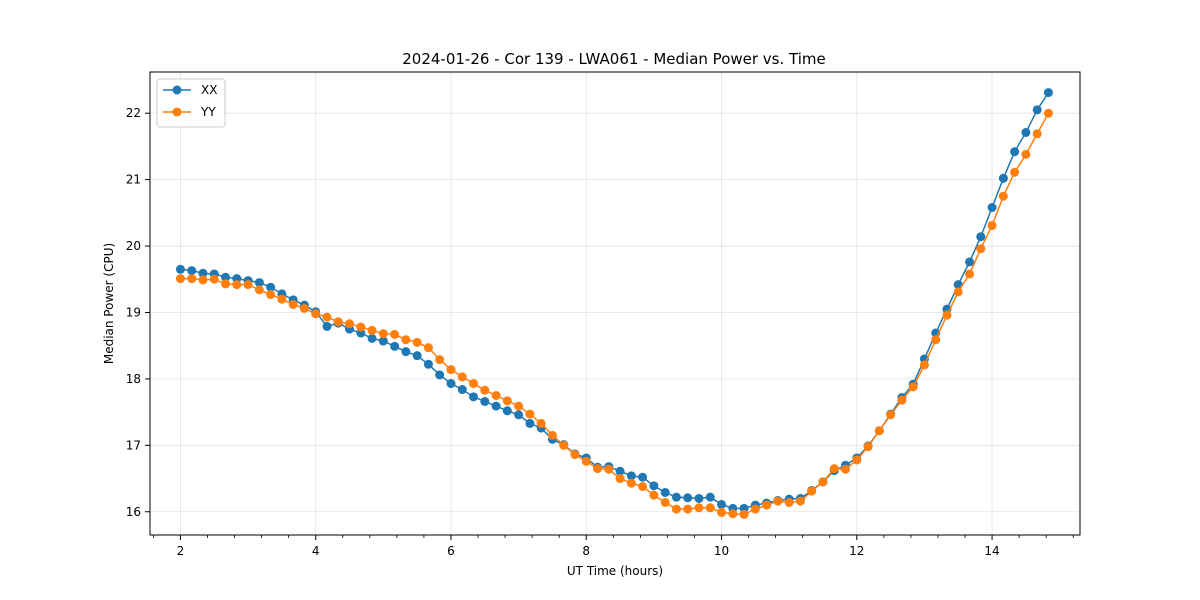  What do you see at coordinates (133, 180) in the screenshot?
I see `y-tick-label: 21` at bounding box center [133, 180].